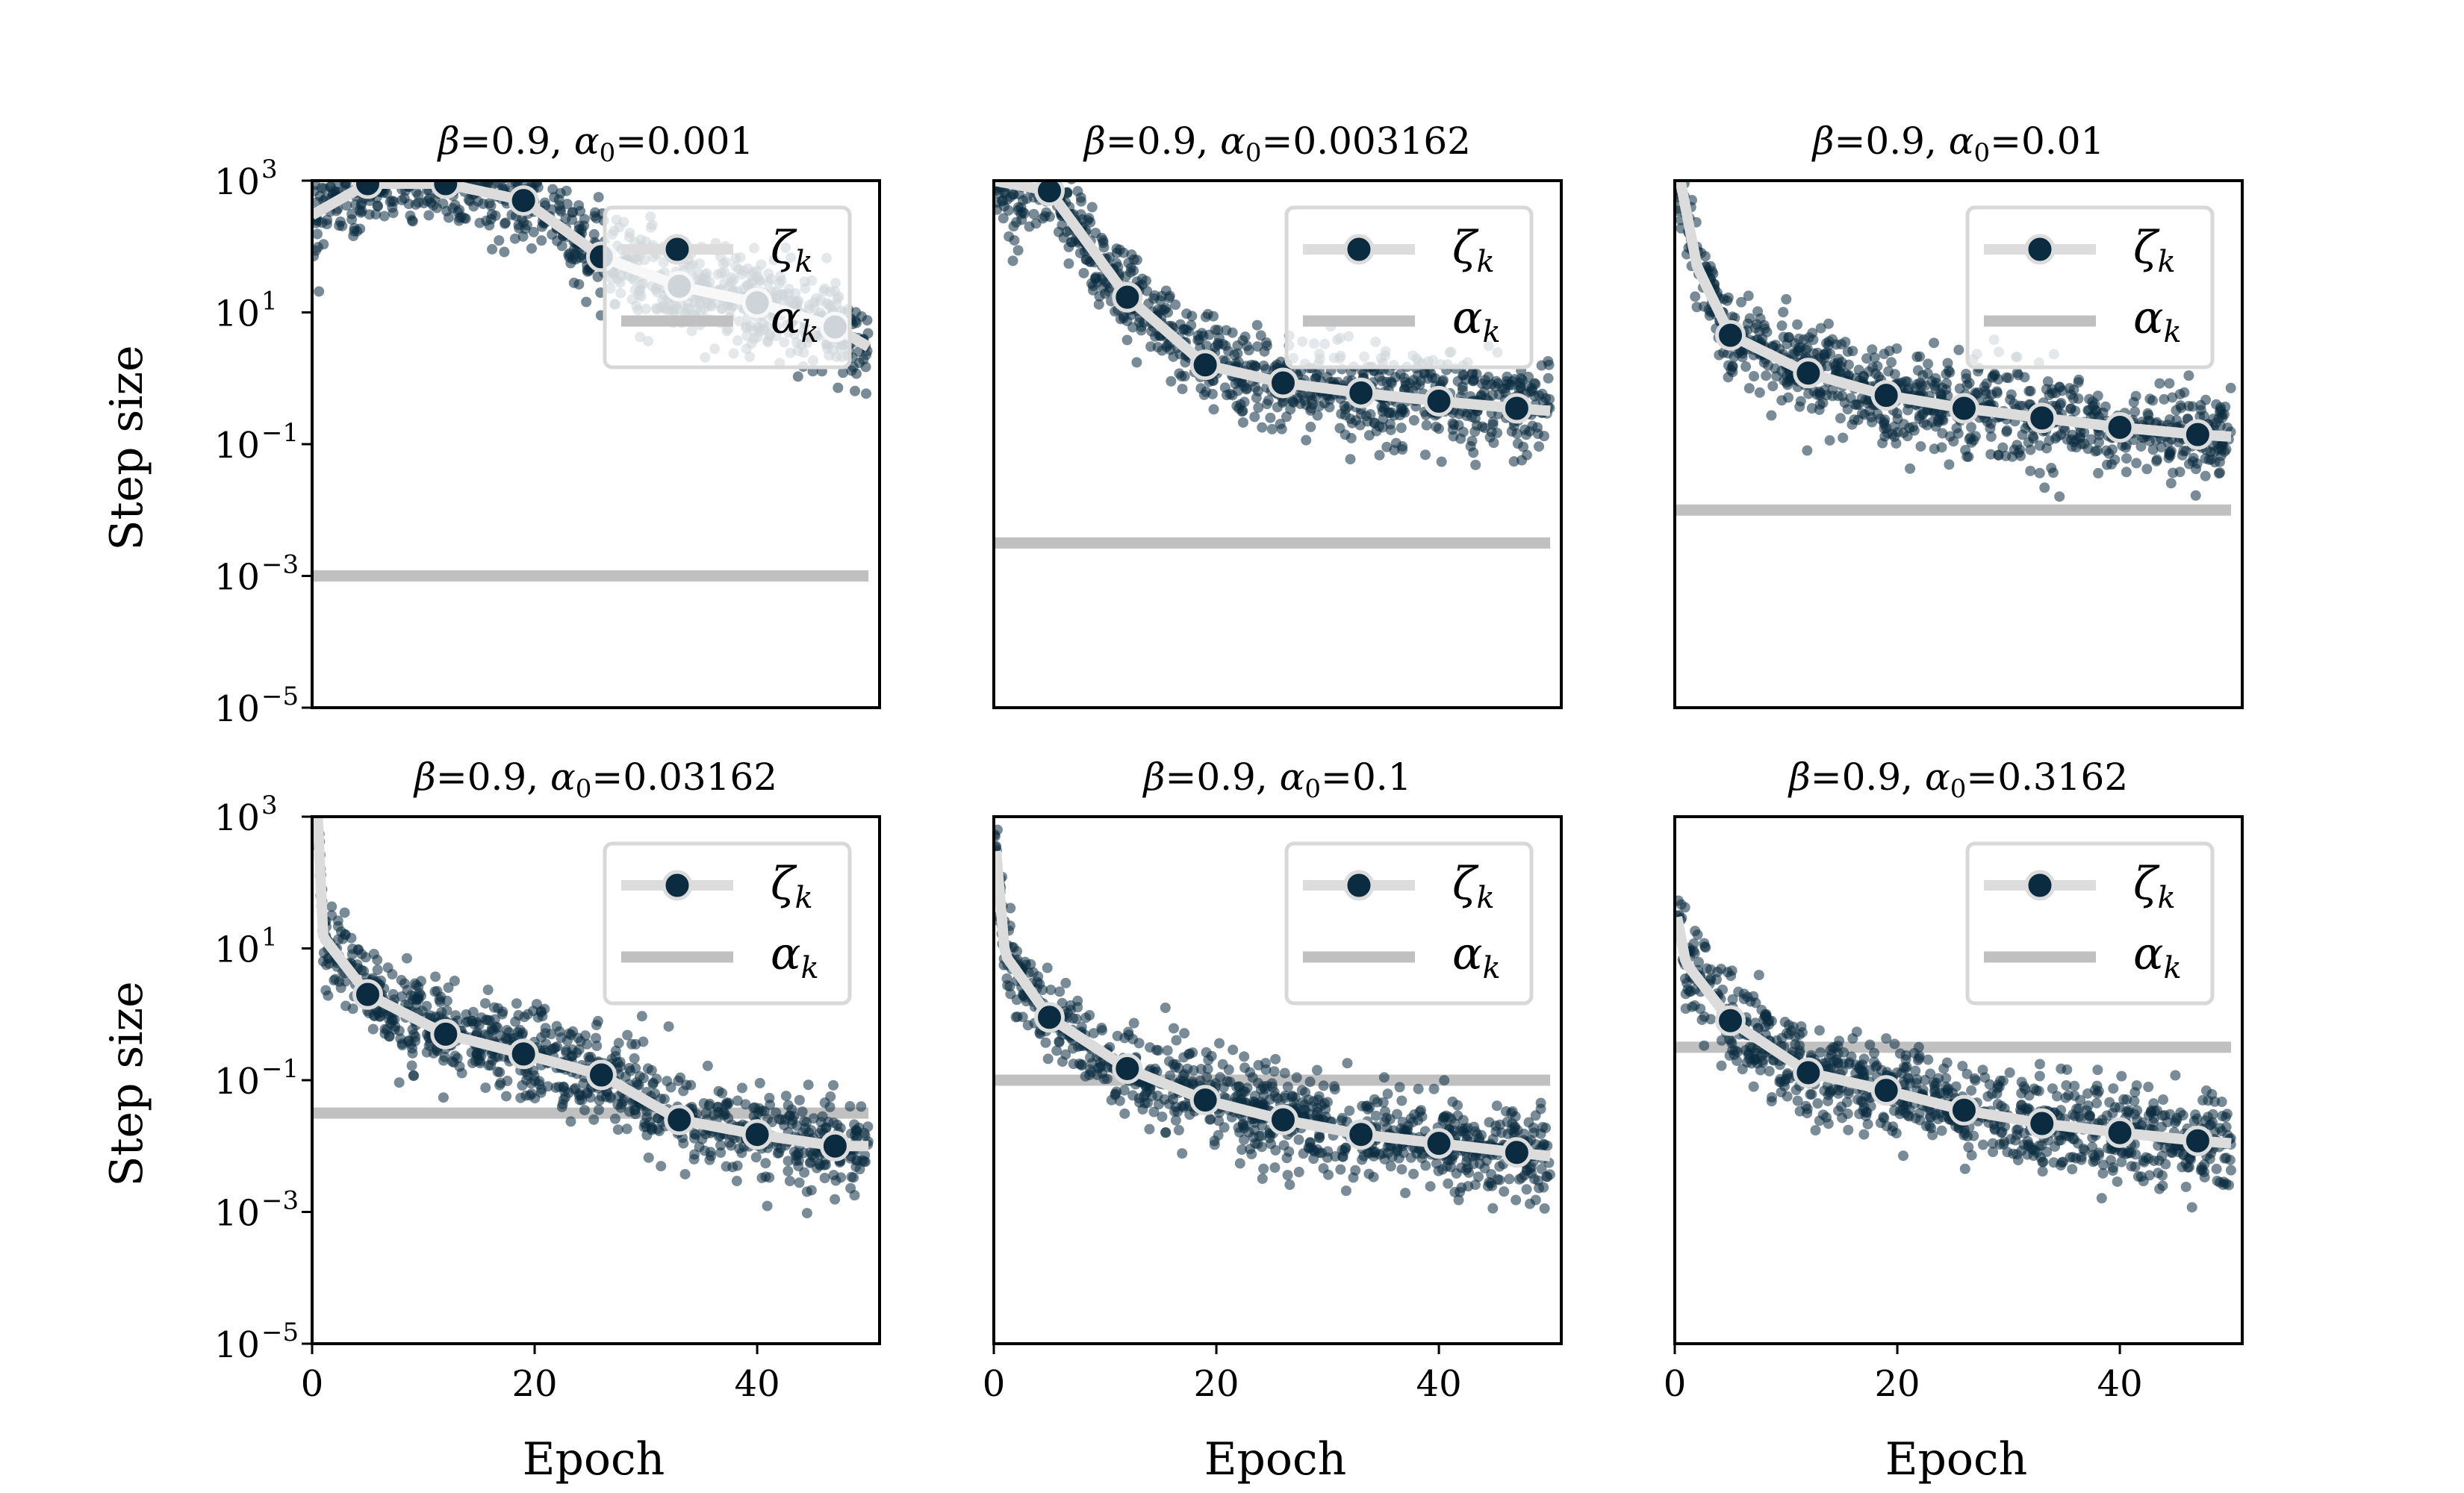  I want to click on subplot-title: β=0.9, α0=0.01, so click(1958, 144).